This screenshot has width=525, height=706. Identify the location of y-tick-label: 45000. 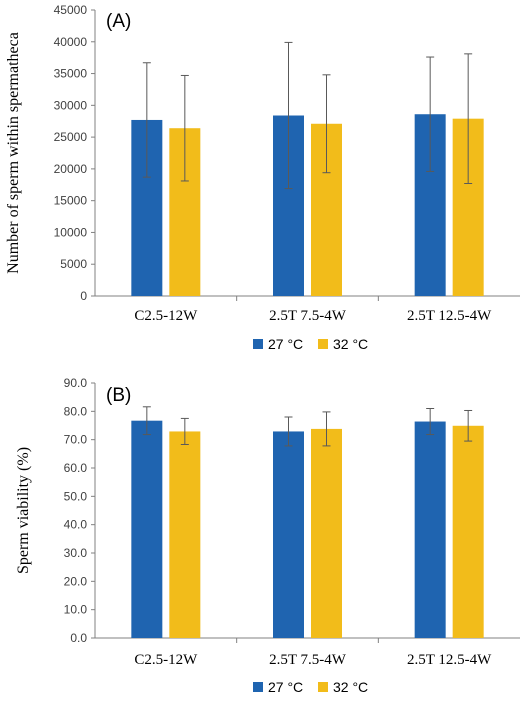
(71, 10).